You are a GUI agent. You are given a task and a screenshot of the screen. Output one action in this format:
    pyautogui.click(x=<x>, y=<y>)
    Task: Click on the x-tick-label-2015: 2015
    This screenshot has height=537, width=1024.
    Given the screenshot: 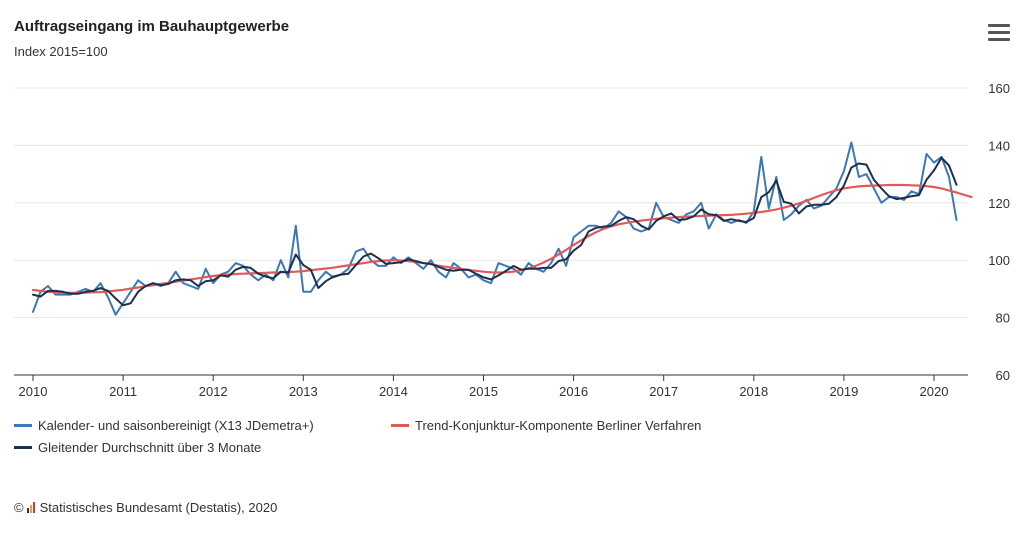 What is the action you would take?
    pyautogui.click(x=483, y=391)
    